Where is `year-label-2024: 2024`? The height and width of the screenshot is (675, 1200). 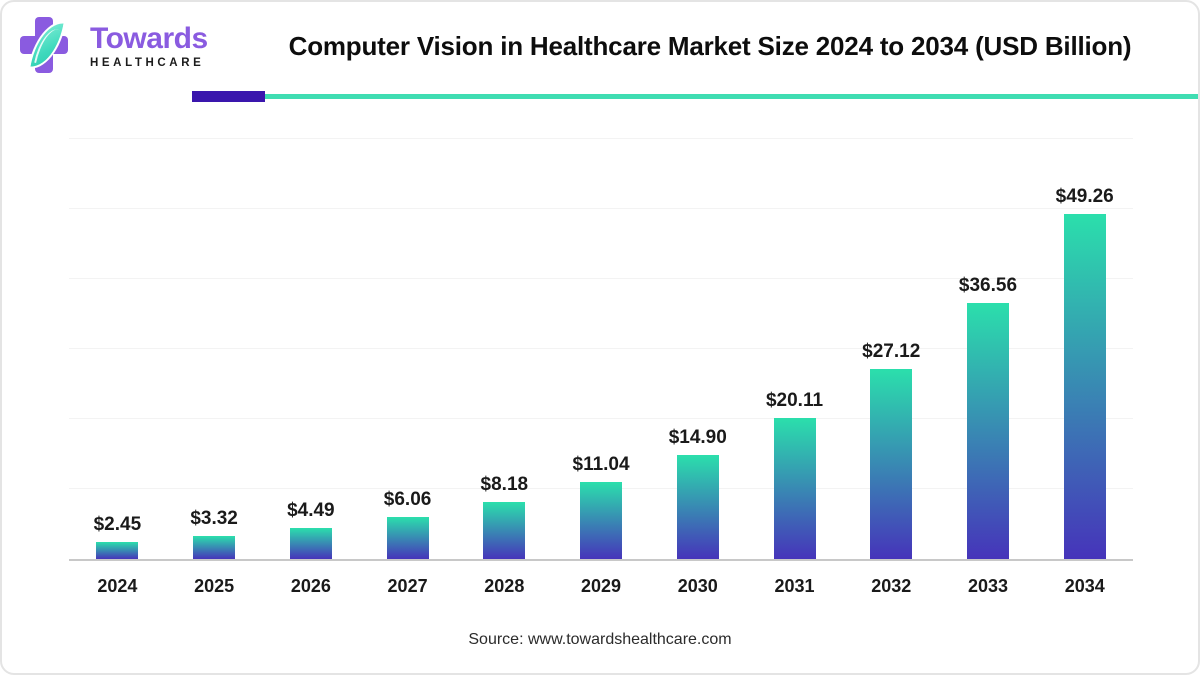 year-label-2024: 2024 is located at coordinates (117, 586).